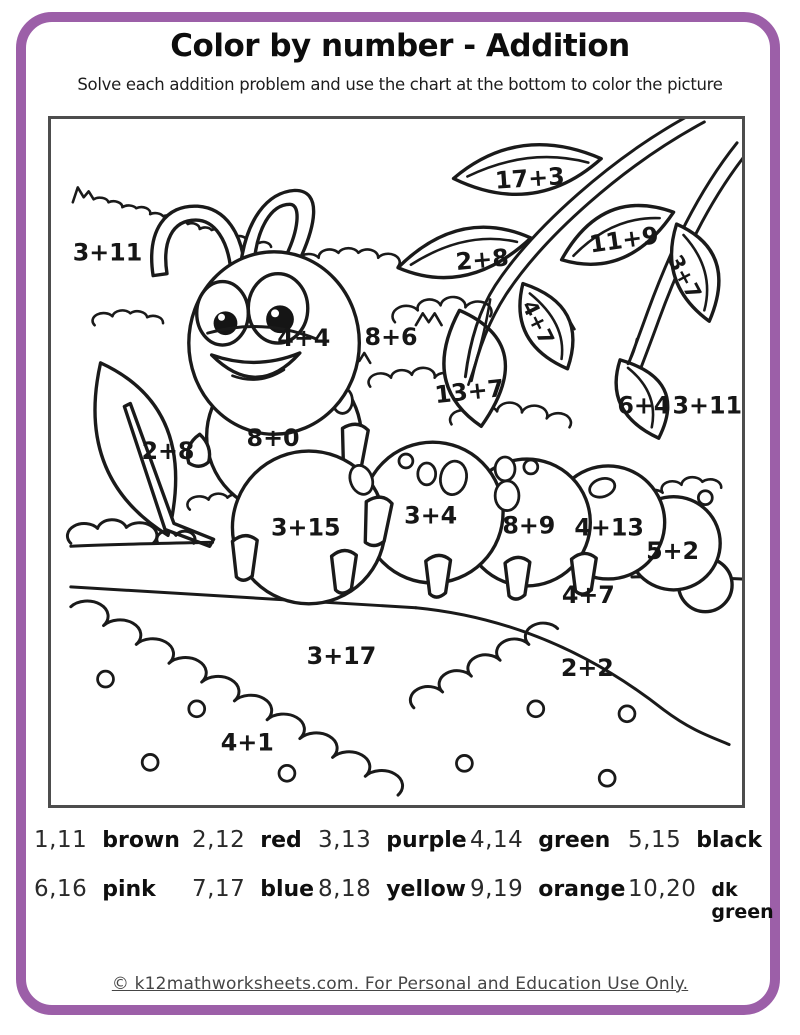  I want to click on ground-horizon-line, so click(243, 597).